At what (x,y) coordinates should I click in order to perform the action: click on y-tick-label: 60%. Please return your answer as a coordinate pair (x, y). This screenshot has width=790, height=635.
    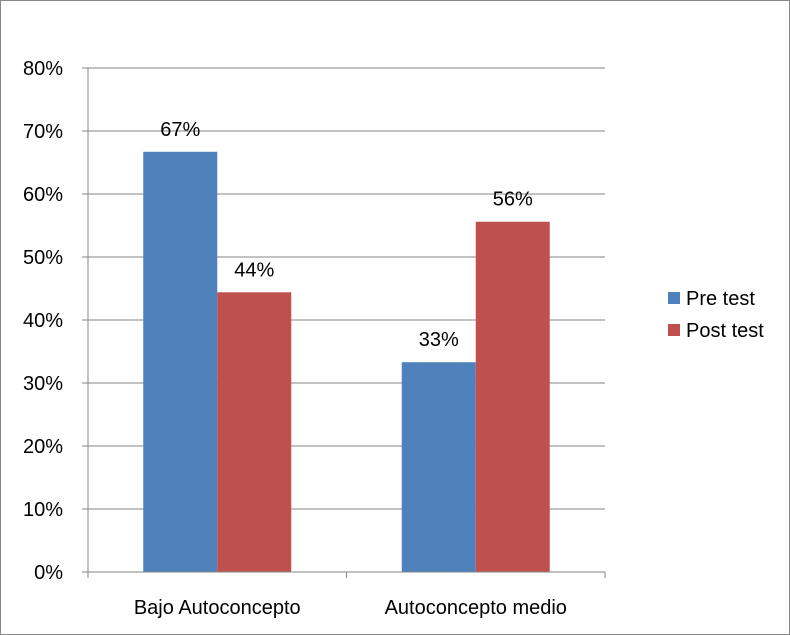
    Looking at the image, I should click on (43, 195).